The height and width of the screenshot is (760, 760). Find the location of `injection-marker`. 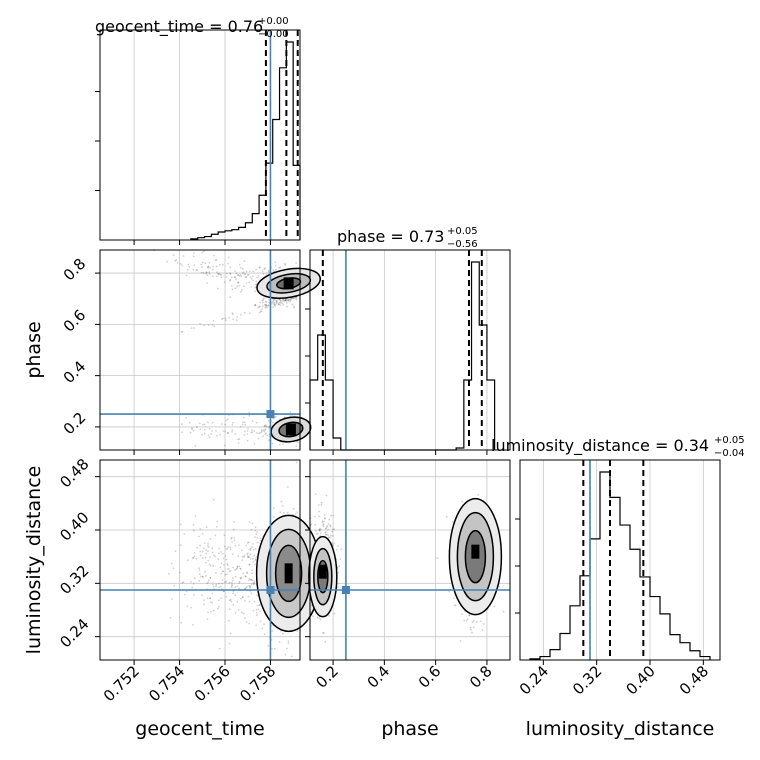

injection-marker is located at coordinates (270, 590).